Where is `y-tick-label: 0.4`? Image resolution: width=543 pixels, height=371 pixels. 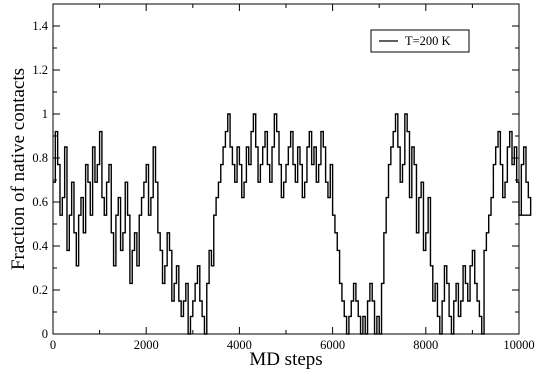 y-tick-label: 0.4 is located at coordinates (40, 246).